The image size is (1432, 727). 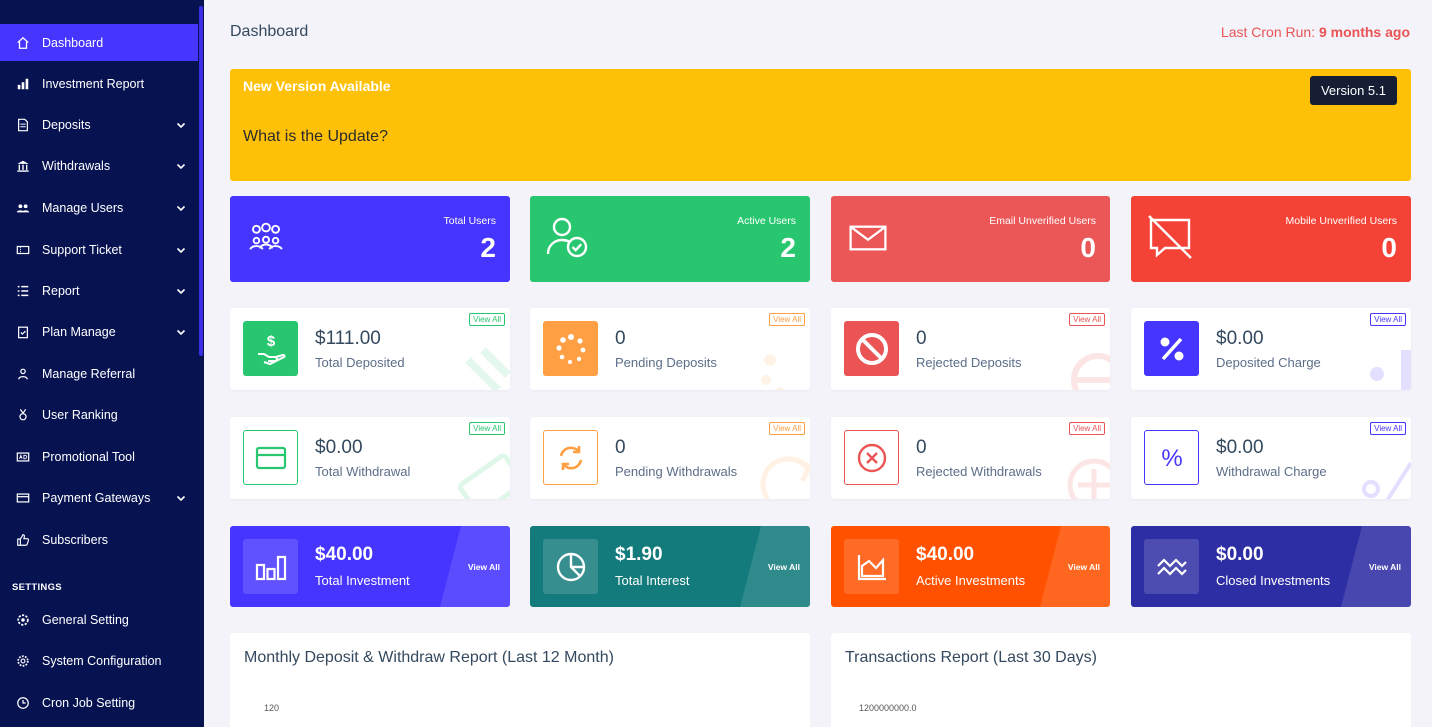 I want to click on banner-question: What is the Update?, so click(x=315, y=136).